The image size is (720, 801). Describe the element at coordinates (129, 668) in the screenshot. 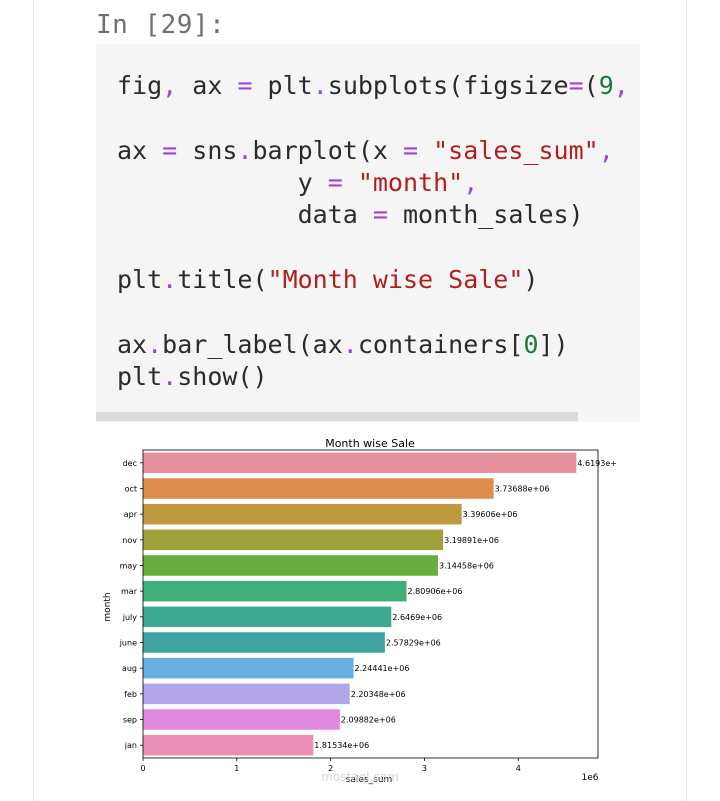

I see `y-tick-label-aug: aug` at that location.